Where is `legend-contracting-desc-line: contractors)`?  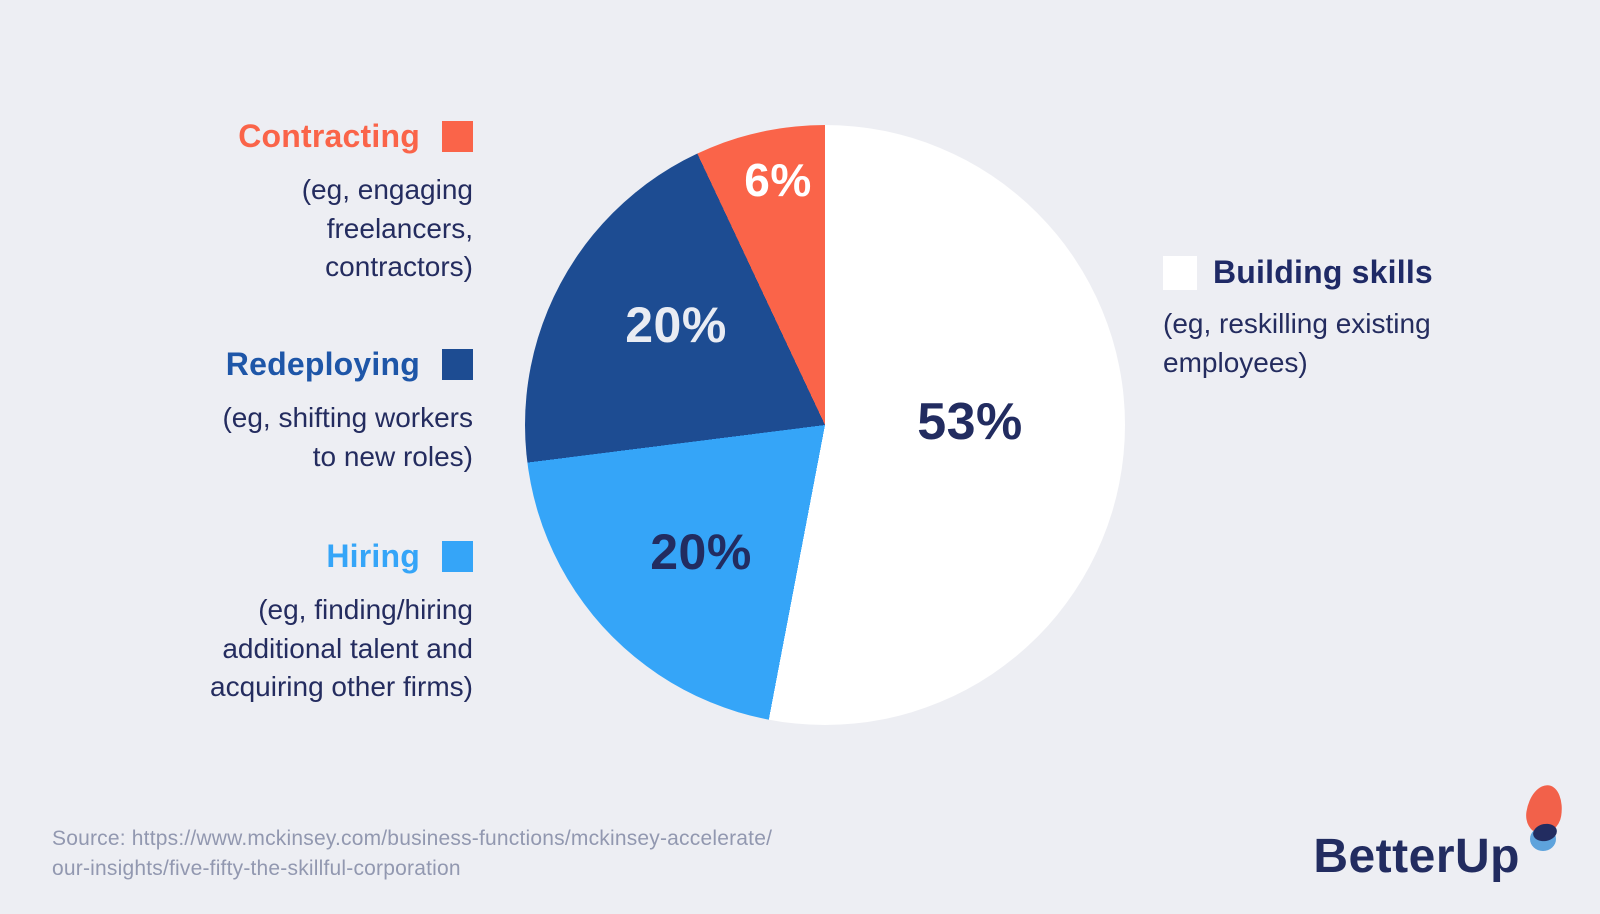
legend-contracting-desc-line: contractors) is located at coordinates (399, 266).